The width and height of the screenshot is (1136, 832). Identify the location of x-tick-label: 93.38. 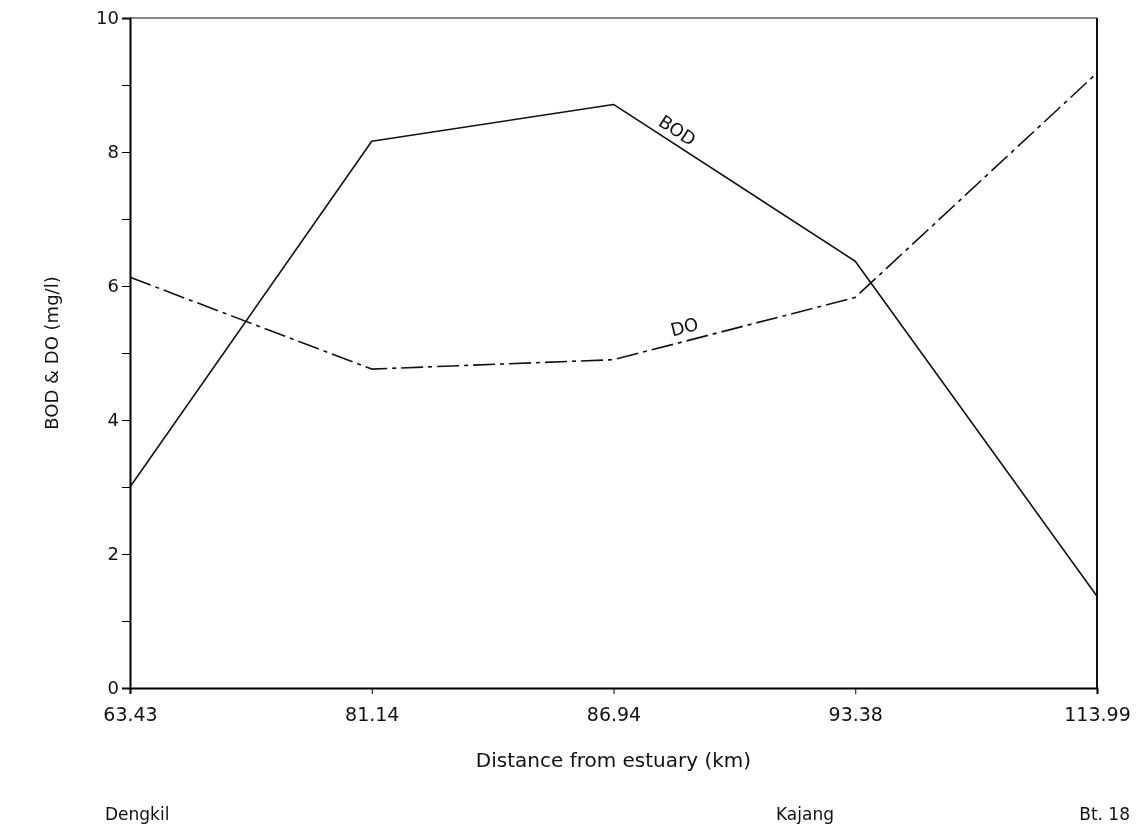
(855, 714).